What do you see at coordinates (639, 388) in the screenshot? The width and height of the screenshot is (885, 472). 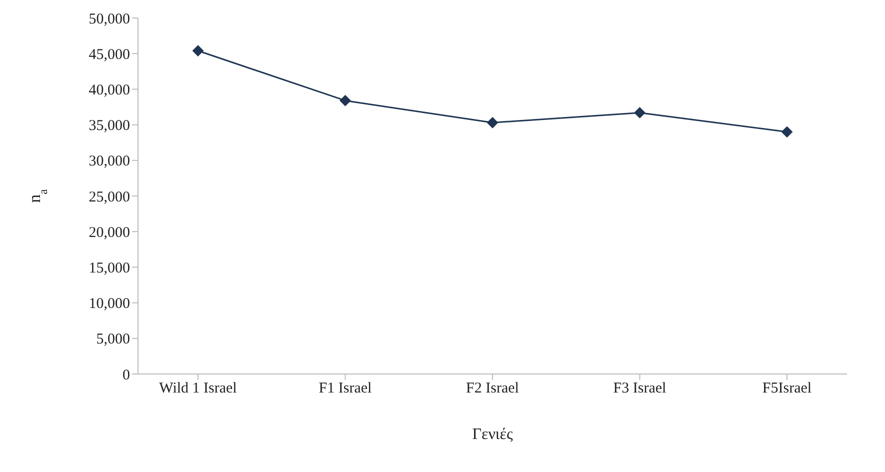 I see `x-tick-label: F3 Israel` at bounding box center [639, 388].